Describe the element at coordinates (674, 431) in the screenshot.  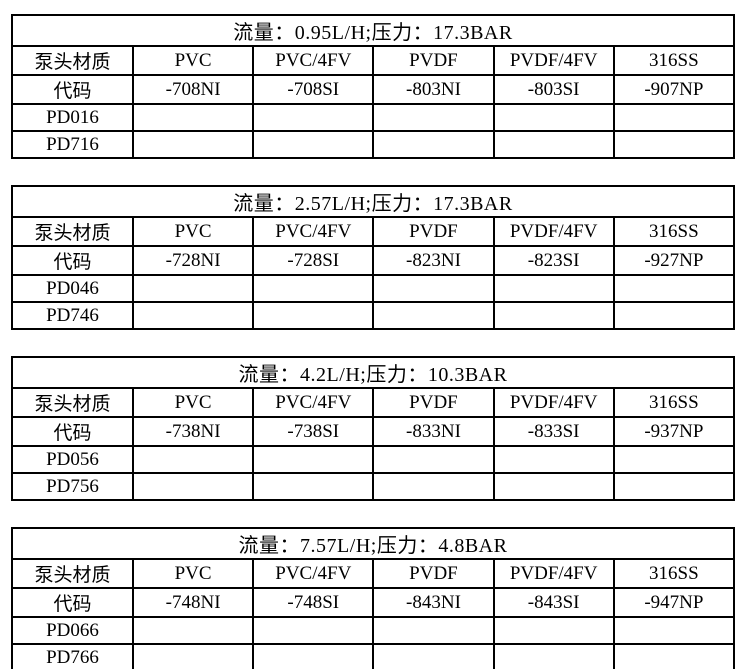
I see `code-cell: -937NP` at that location.